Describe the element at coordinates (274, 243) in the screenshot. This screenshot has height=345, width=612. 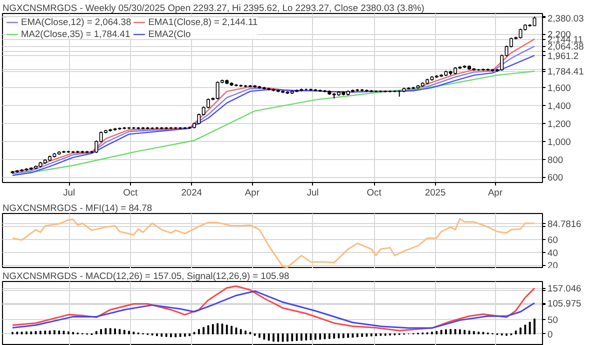
I see `line-series` at that location.